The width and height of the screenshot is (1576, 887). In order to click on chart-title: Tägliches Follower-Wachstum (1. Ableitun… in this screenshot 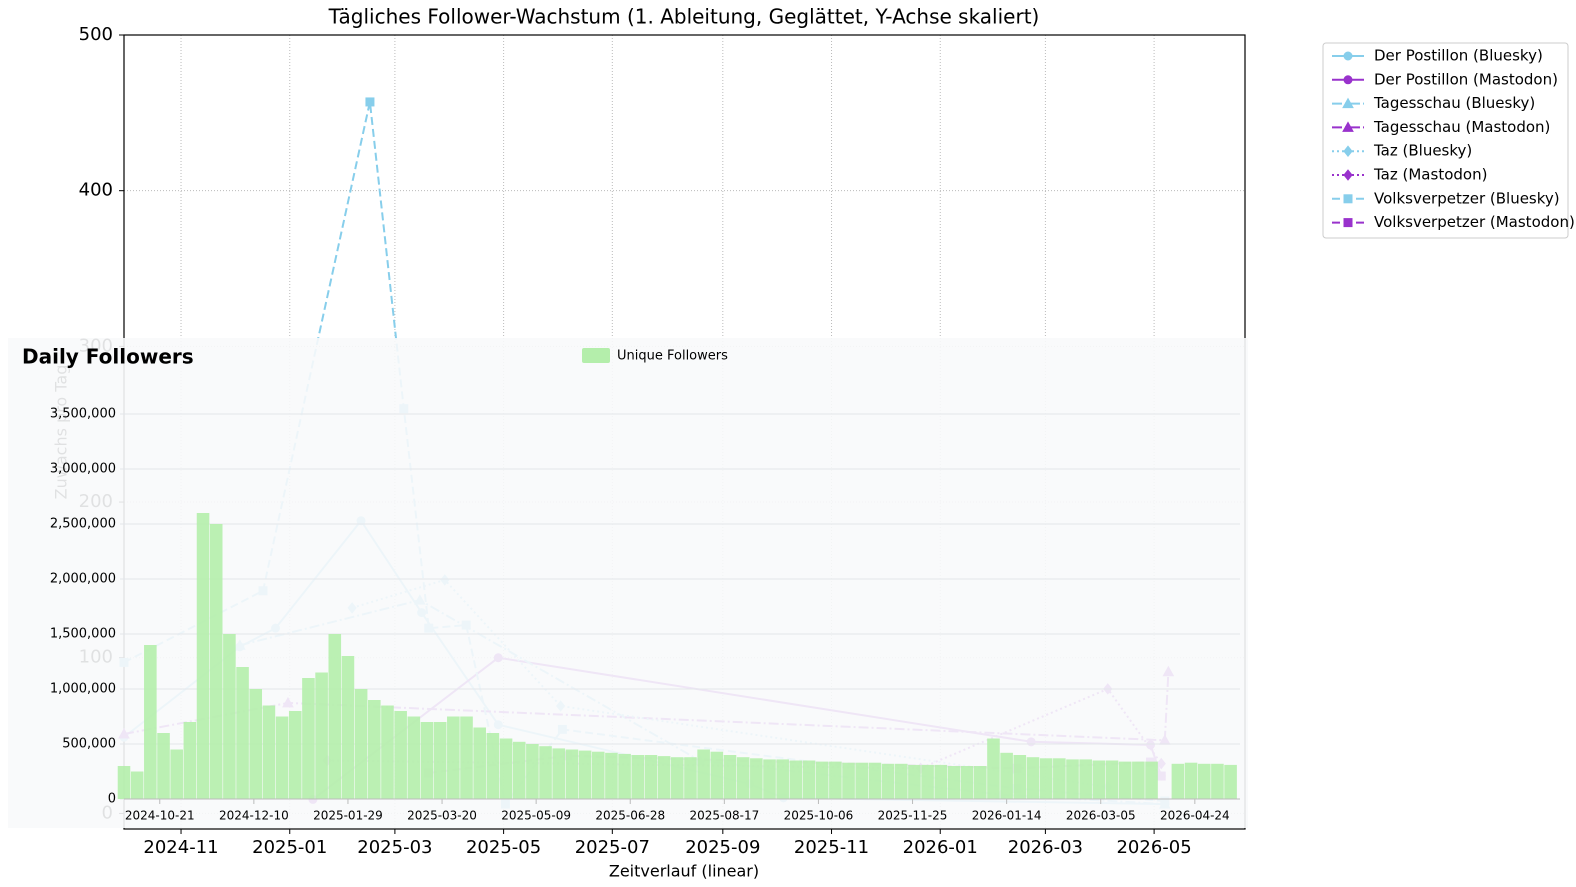, I will do `click(684, 17)`.